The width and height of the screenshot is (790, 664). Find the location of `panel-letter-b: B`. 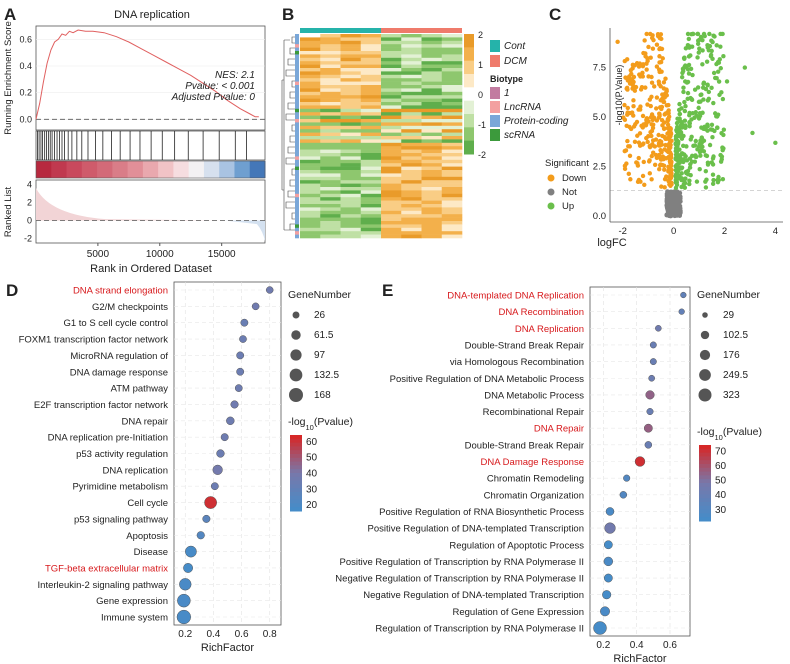

panel-letter-b: B is located at coordinates (288, 14).